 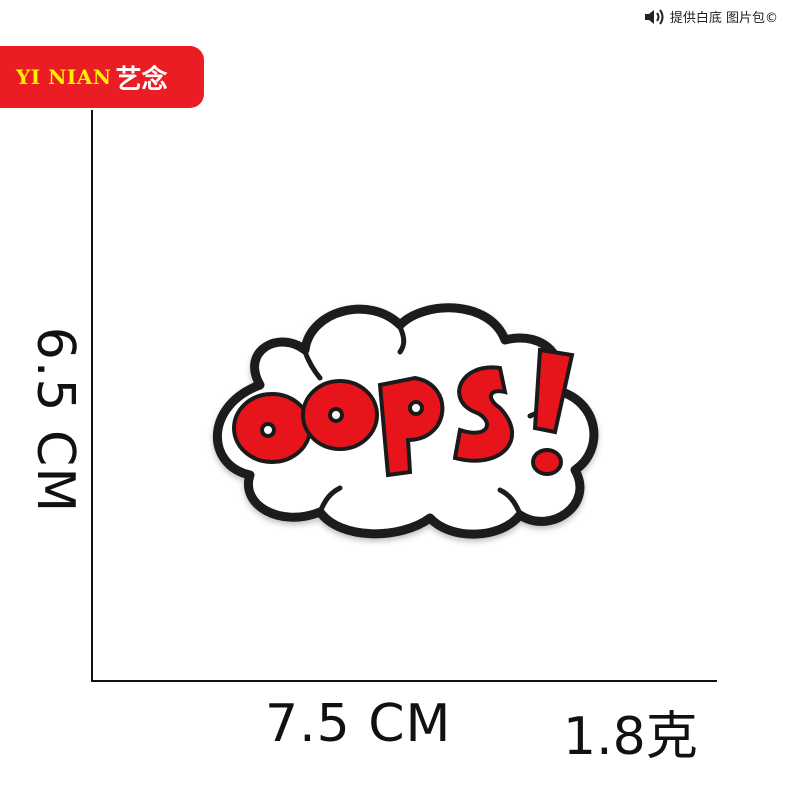 I want to click on watermark-text: 提供白底 图片包©, so click(x=723, y=18).